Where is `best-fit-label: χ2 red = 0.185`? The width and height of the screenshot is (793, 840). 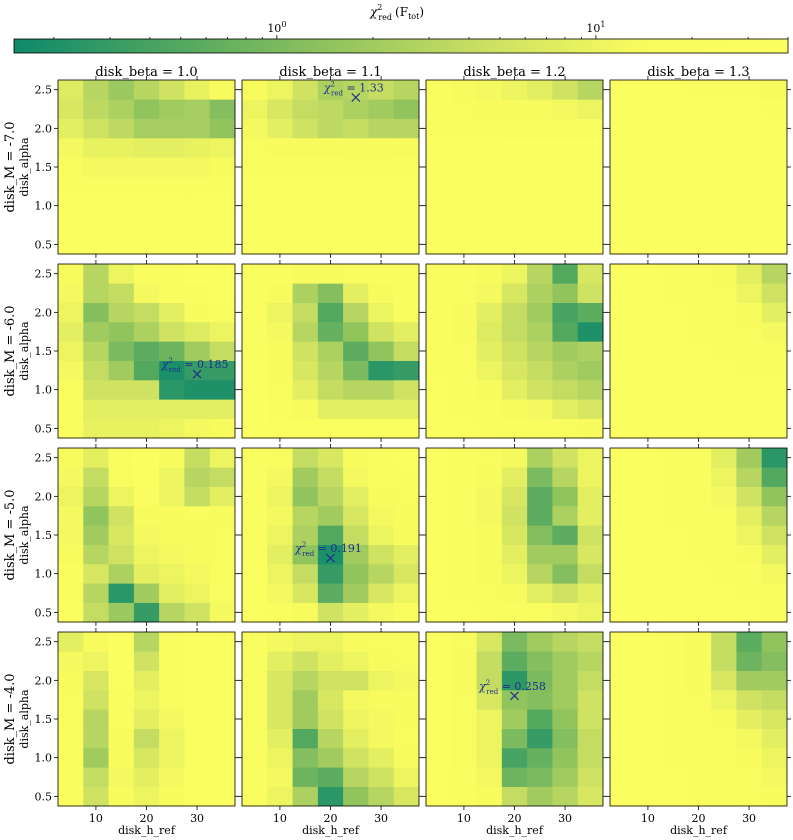 best-fit-label: χ2 red = 0.185 is located at coordinates (195, 365).